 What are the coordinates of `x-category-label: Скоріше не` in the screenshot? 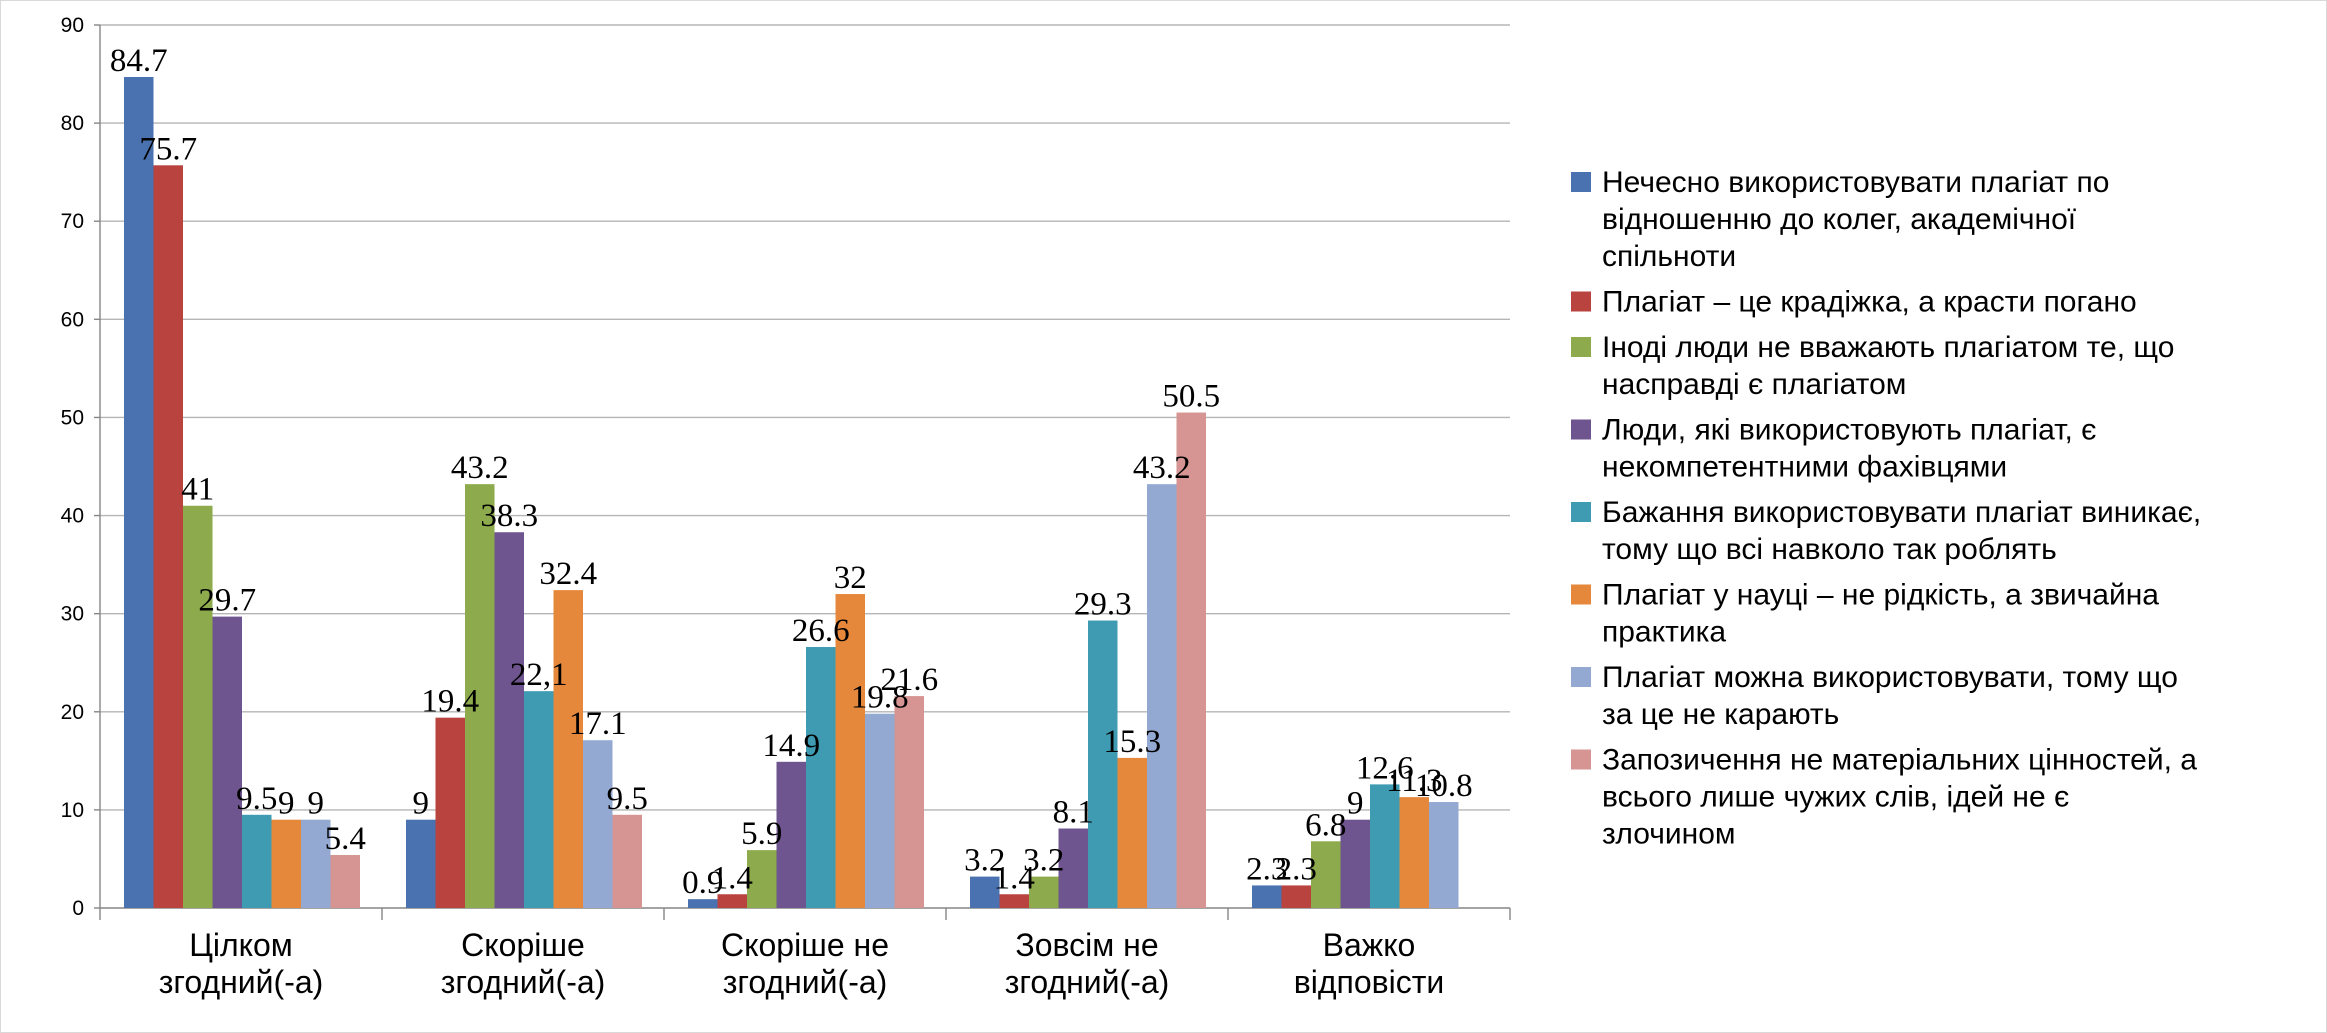 It's located at (805, 945).